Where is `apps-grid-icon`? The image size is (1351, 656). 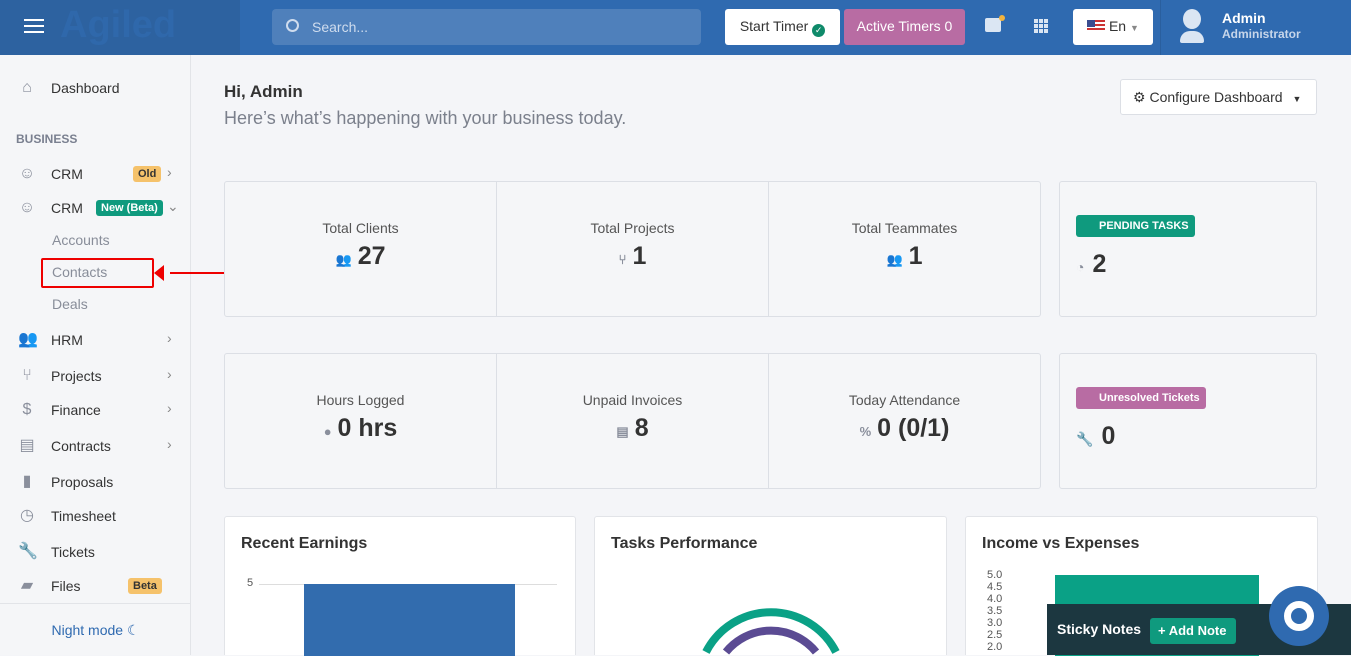
apps-grid-icon is located at coordinates (1041, 26).